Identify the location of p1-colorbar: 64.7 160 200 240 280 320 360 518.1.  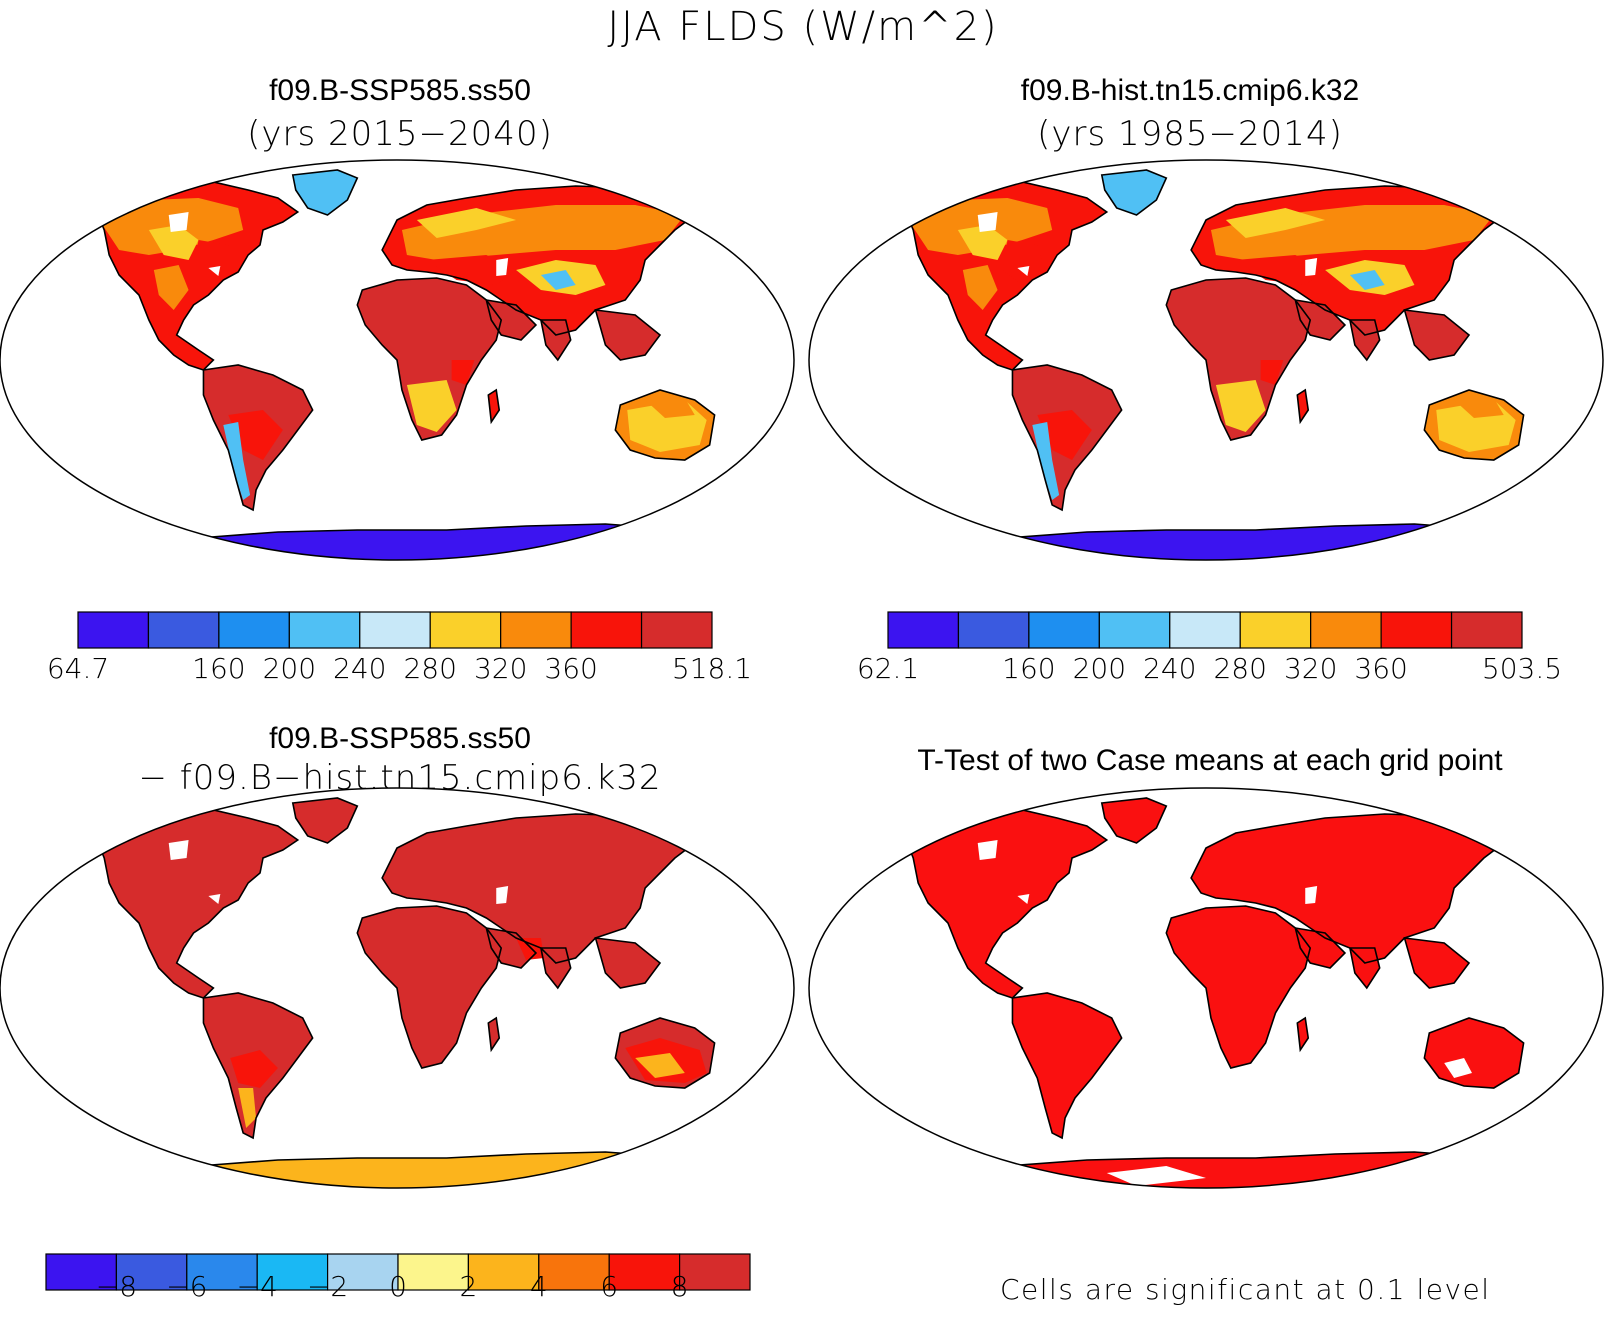
(399, 648).